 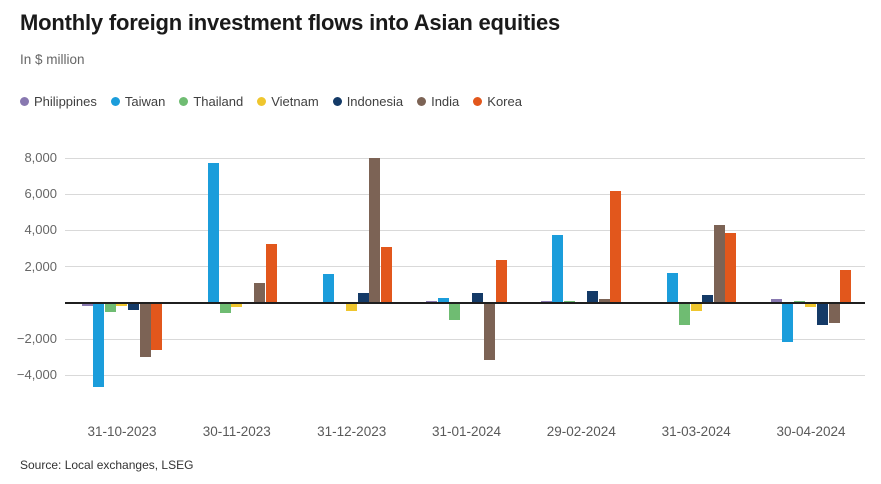 I want to click on legend-item-korea: Korea, so click(x=497, y=101).